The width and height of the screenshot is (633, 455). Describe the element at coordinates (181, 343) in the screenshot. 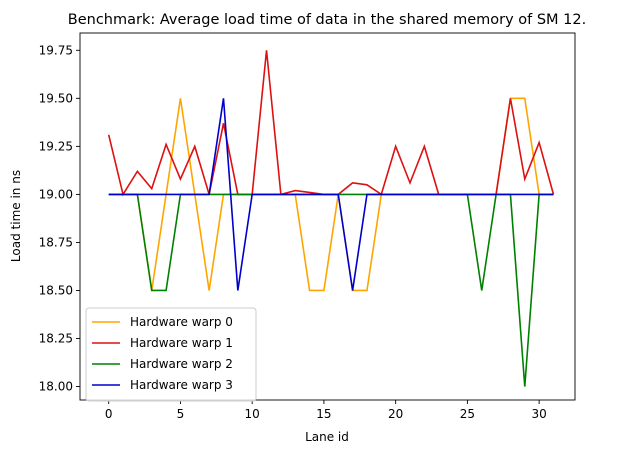

I see `legend-entry-label: Hardware warp 1` at that location.